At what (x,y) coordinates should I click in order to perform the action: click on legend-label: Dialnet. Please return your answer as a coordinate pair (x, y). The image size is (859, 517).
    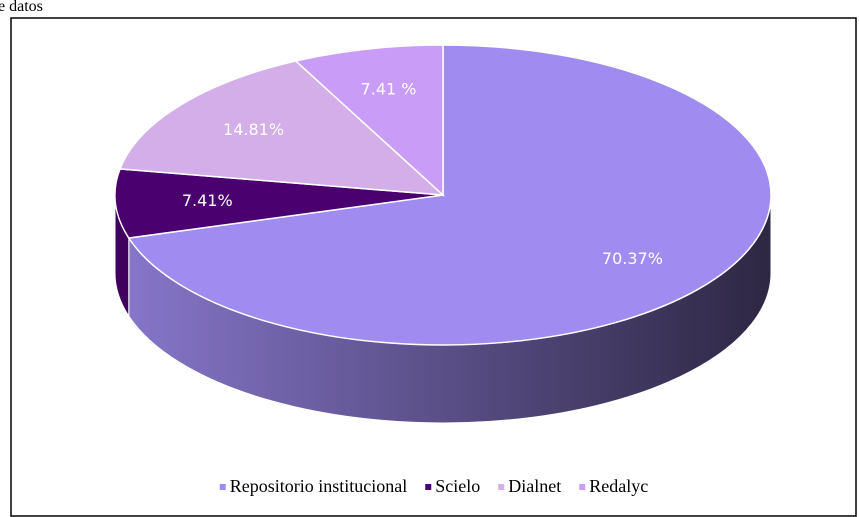
    Looking at the image, I should click on (534, 486).